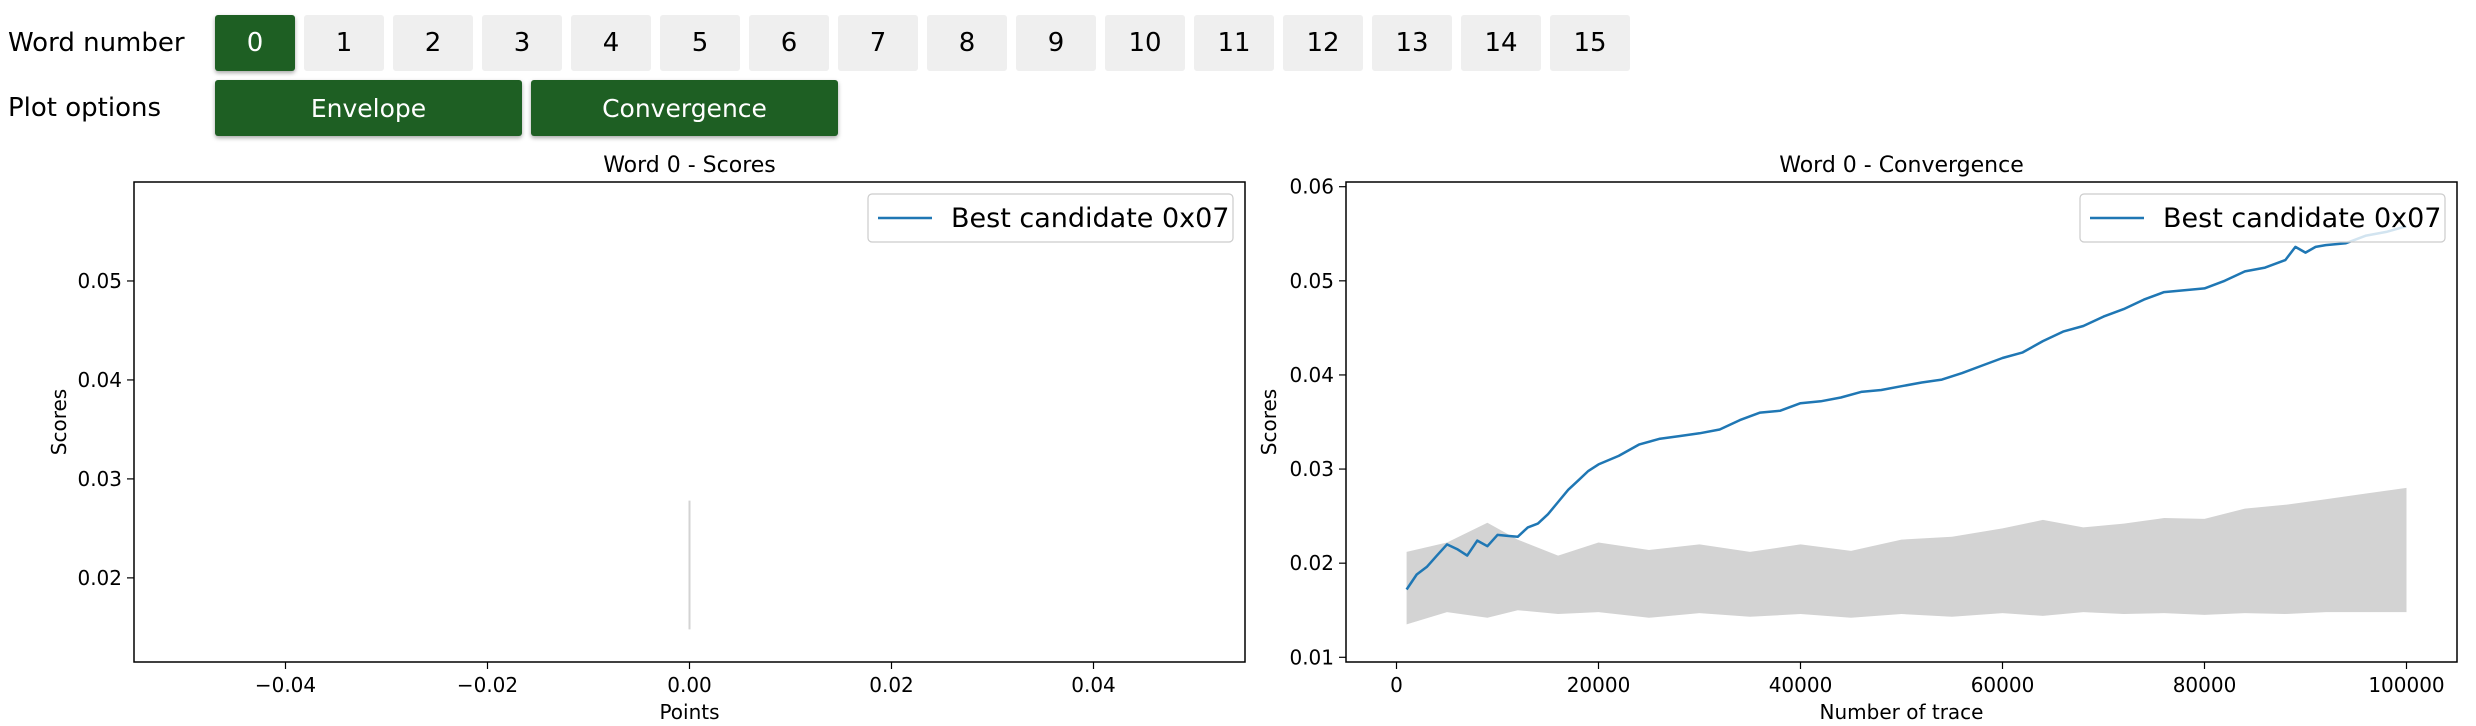  What do you see at coordinates (967, 43) in the screenshot?
I see `word-number-button-8: 8` at bounding box center [967, 43].